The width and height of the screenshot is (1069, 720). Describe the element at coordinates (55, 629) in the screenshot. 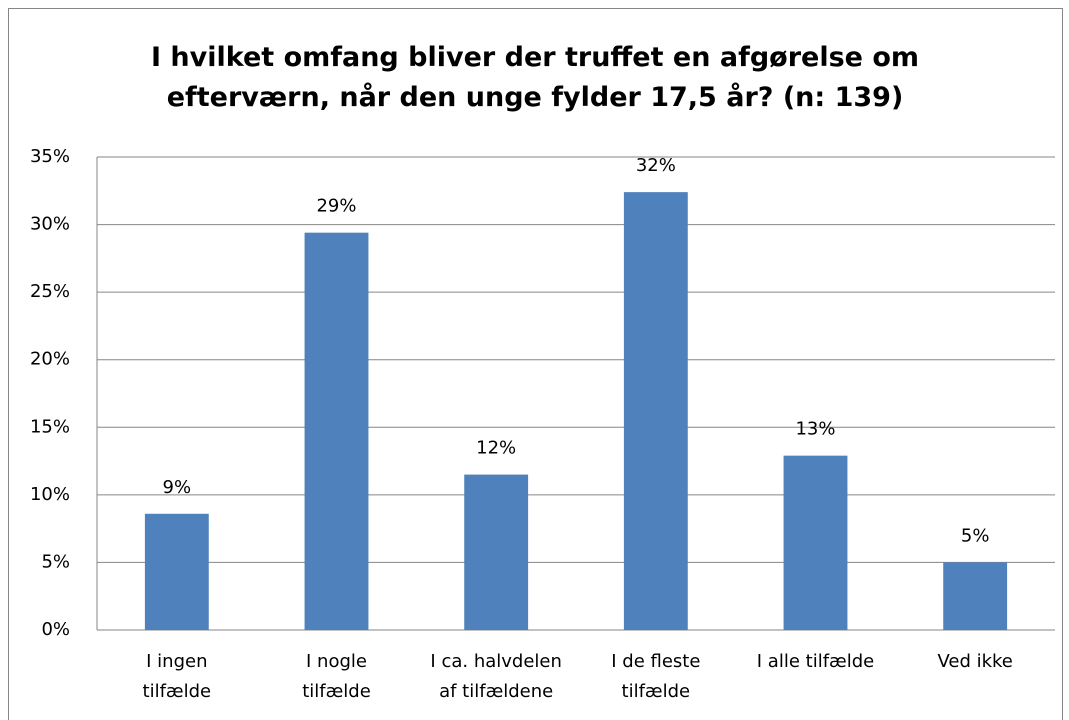

I see `y-tick-label: 0%` at that location.